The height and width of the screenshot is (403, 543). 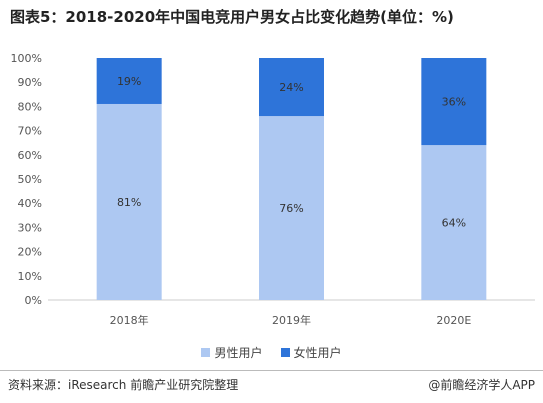 I want to click on y-tick-label: 30%, so click(x=30, y=227).